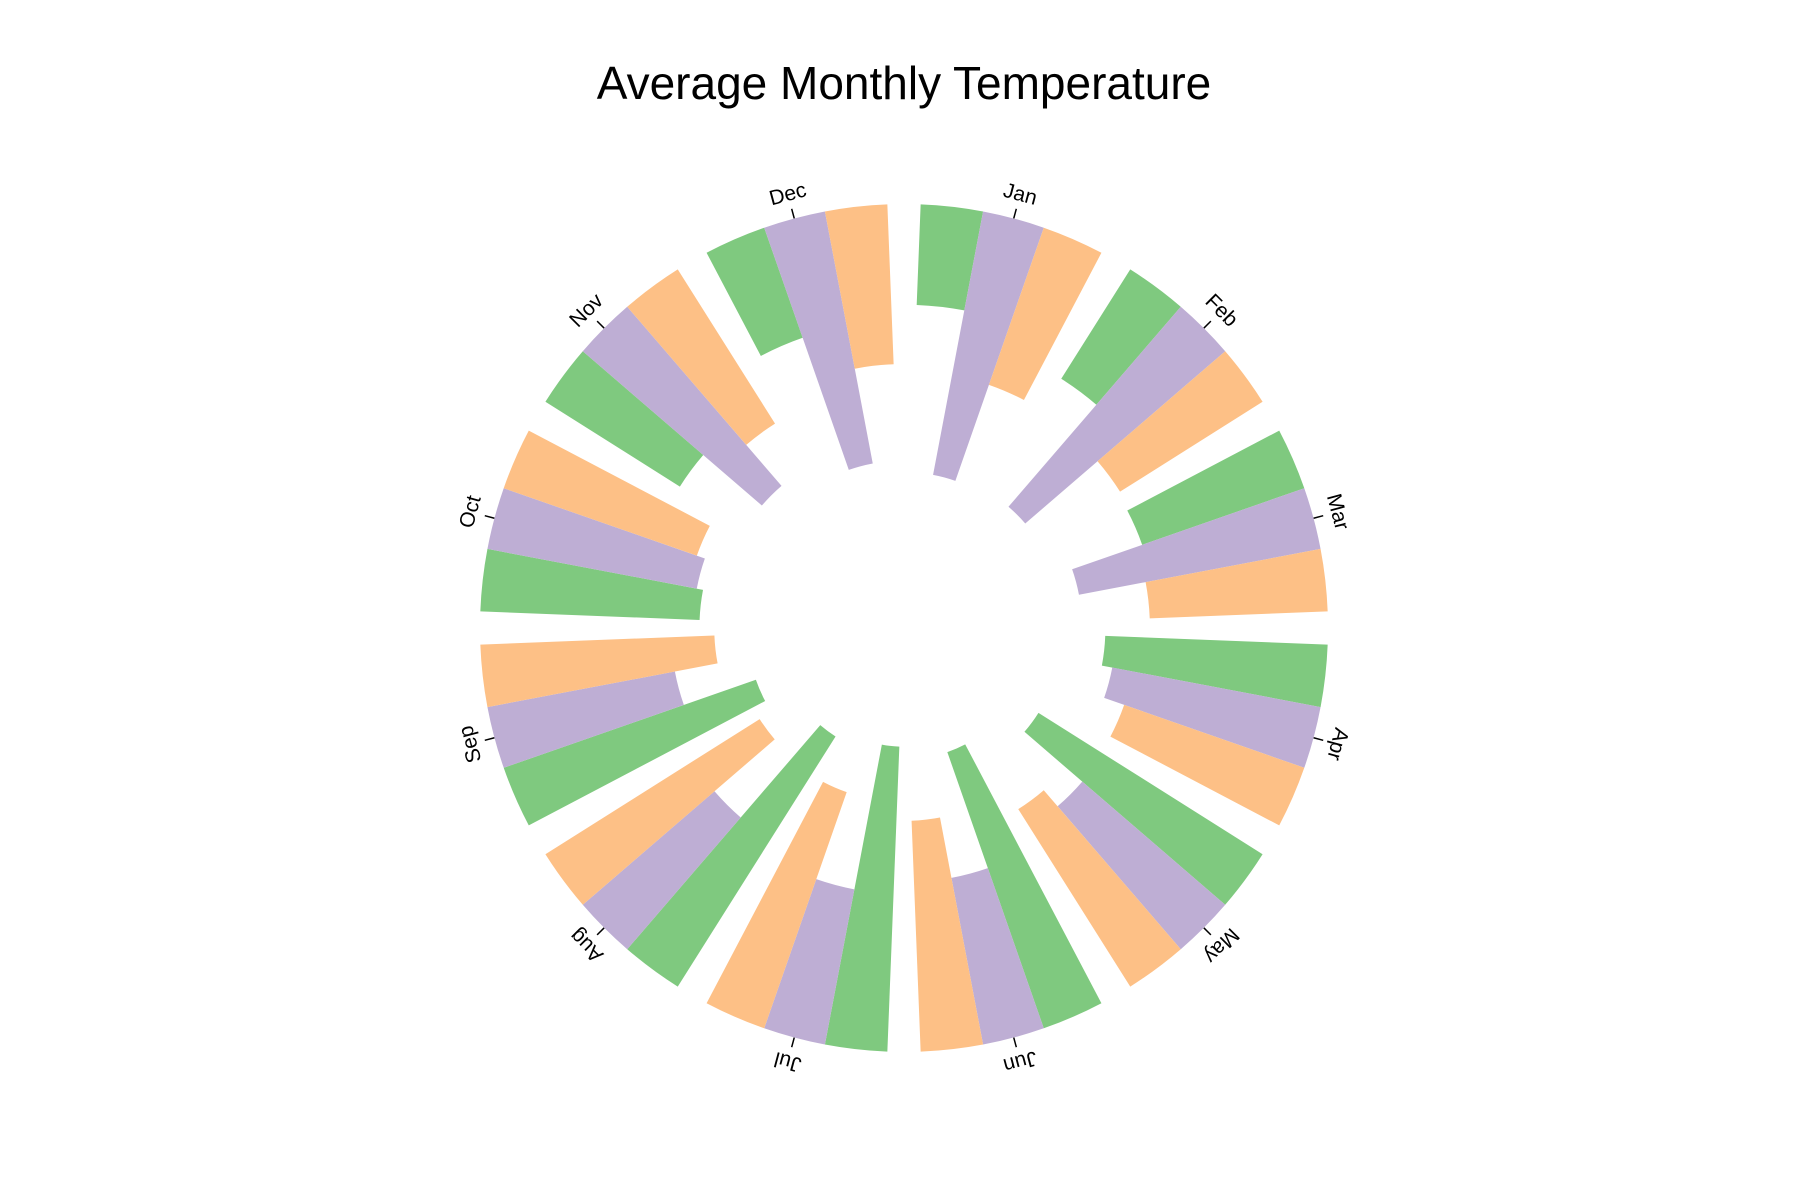  Describe the element at coordinates (904, 83) in the screenshot. I see `chart-title: Average Monthly Temperature` at that location.